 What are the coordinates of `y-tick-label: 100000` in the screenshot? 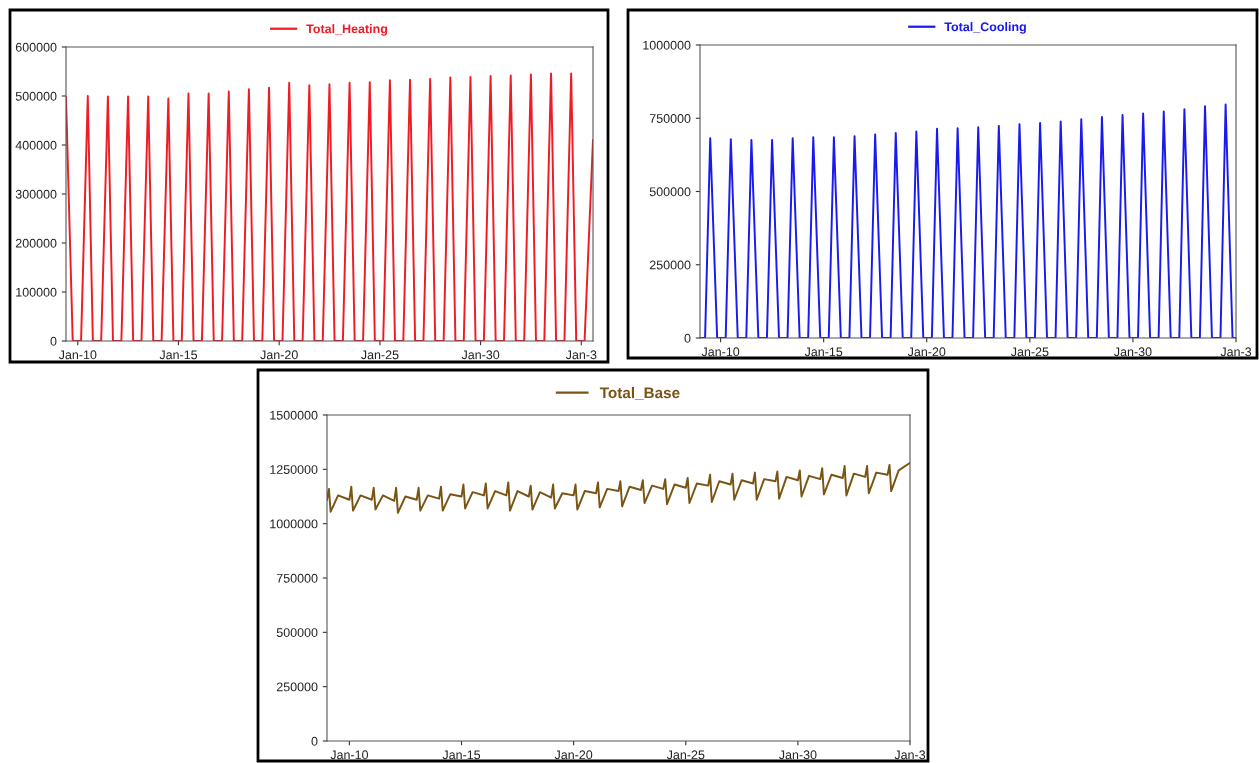 It's located at (36, 292).